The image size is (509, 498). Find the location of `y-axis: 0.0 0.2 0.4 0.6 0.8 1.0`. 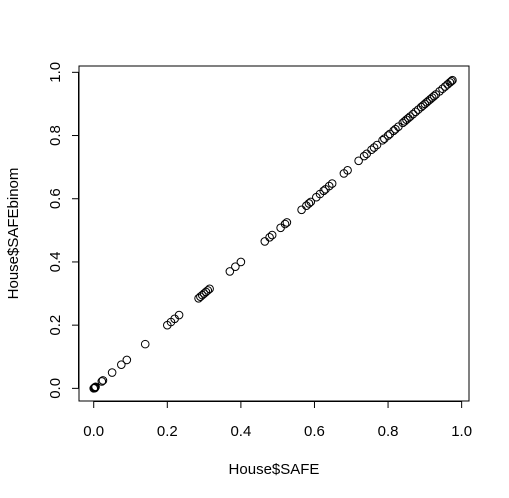

y-axis: 0.0 0.2 0.4 0.6 0.8 1.0 is located at coordinates (63, 230).